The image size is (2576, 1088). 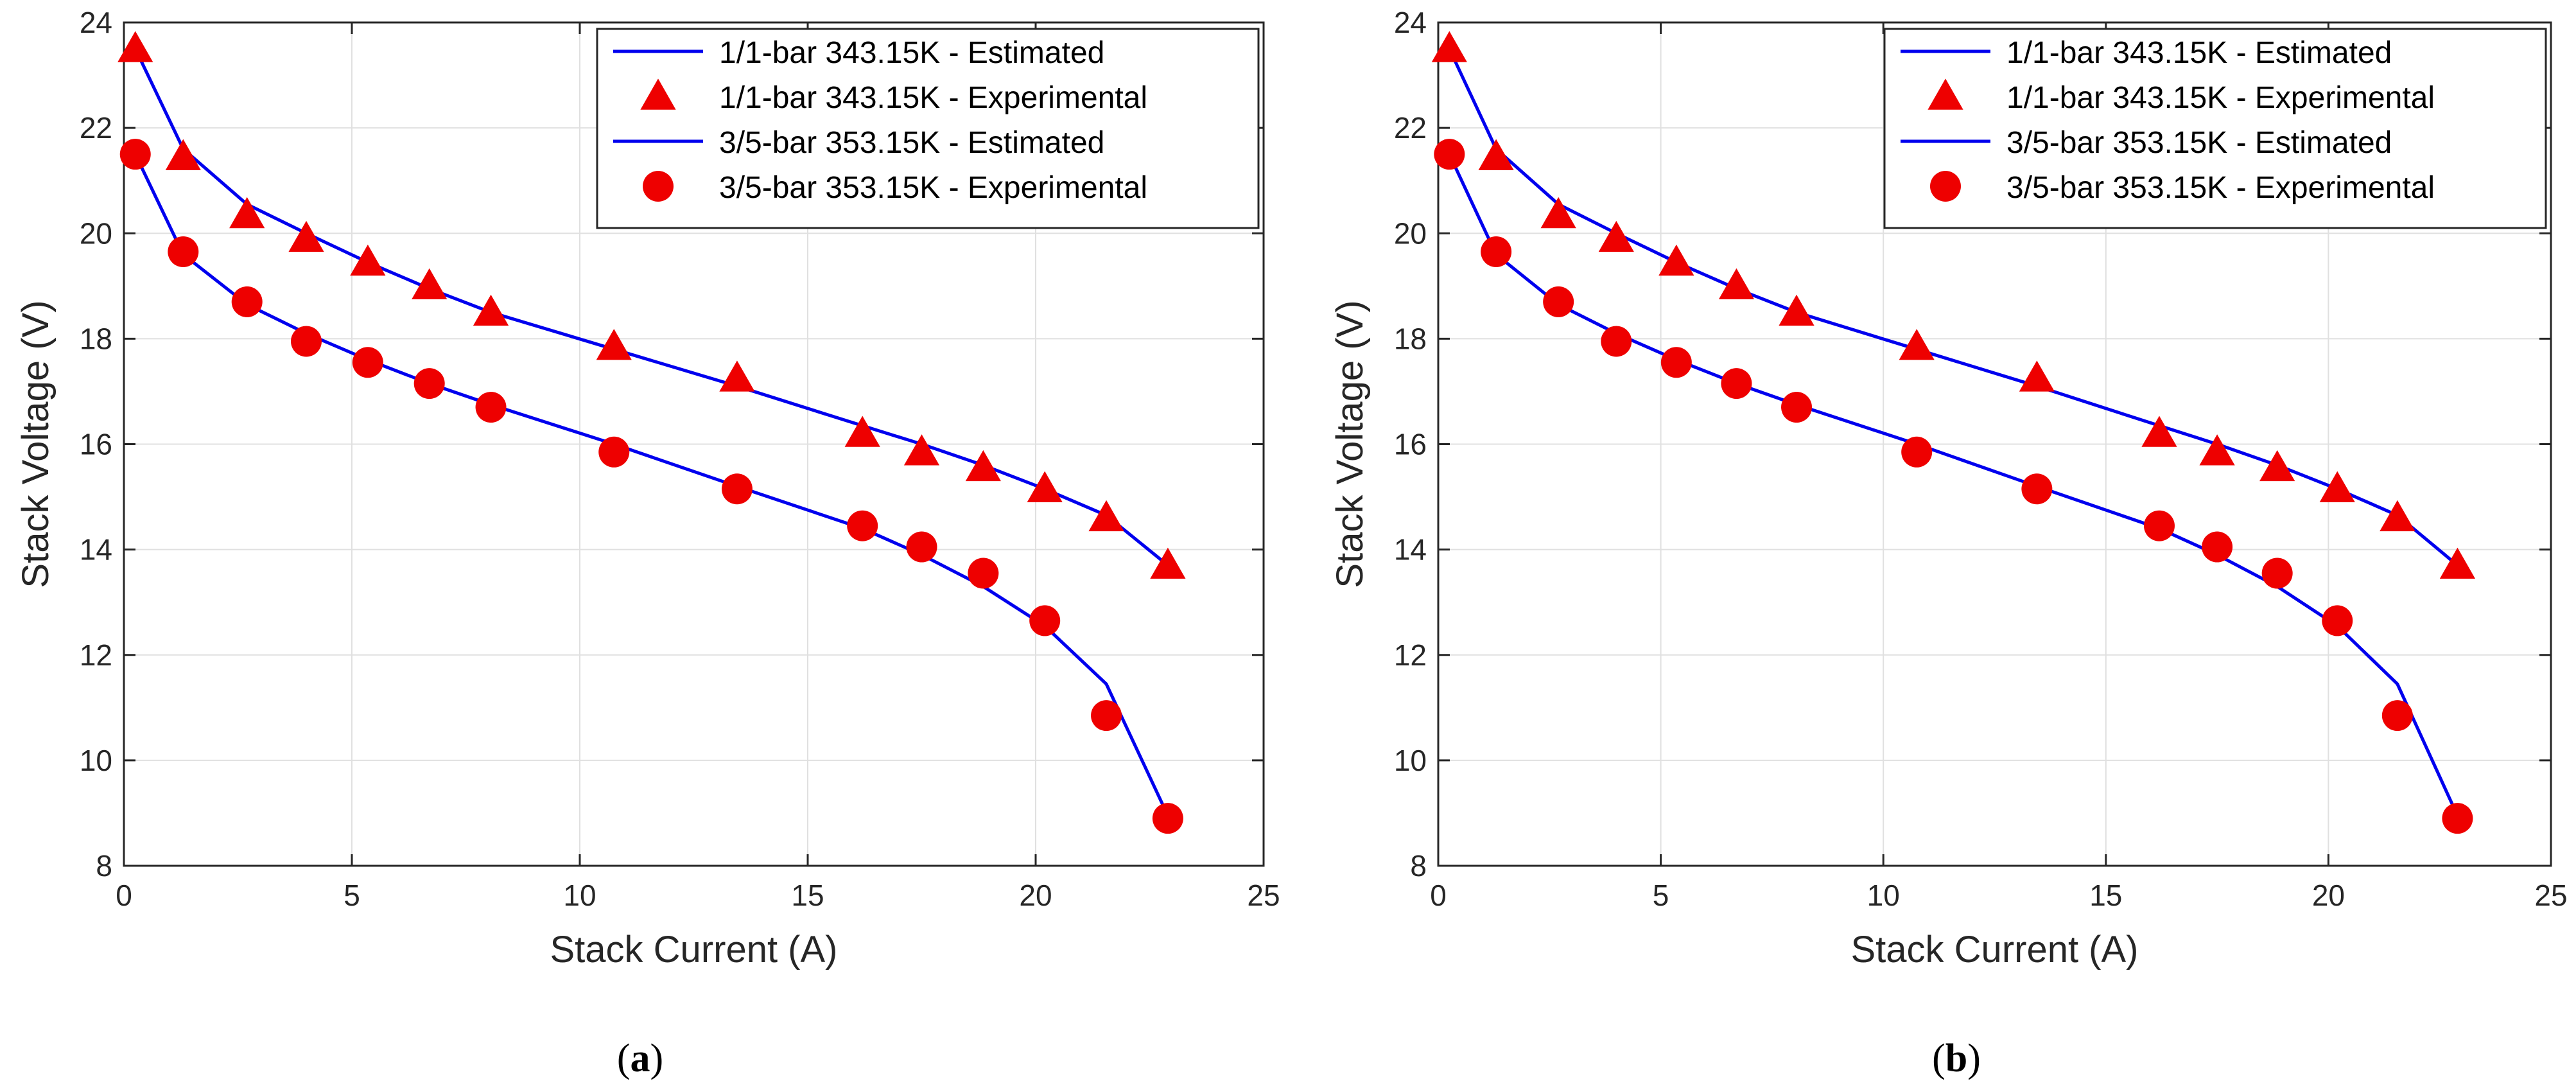 I want to click on panel-caption: (b), so click(x=1956, y=1058).